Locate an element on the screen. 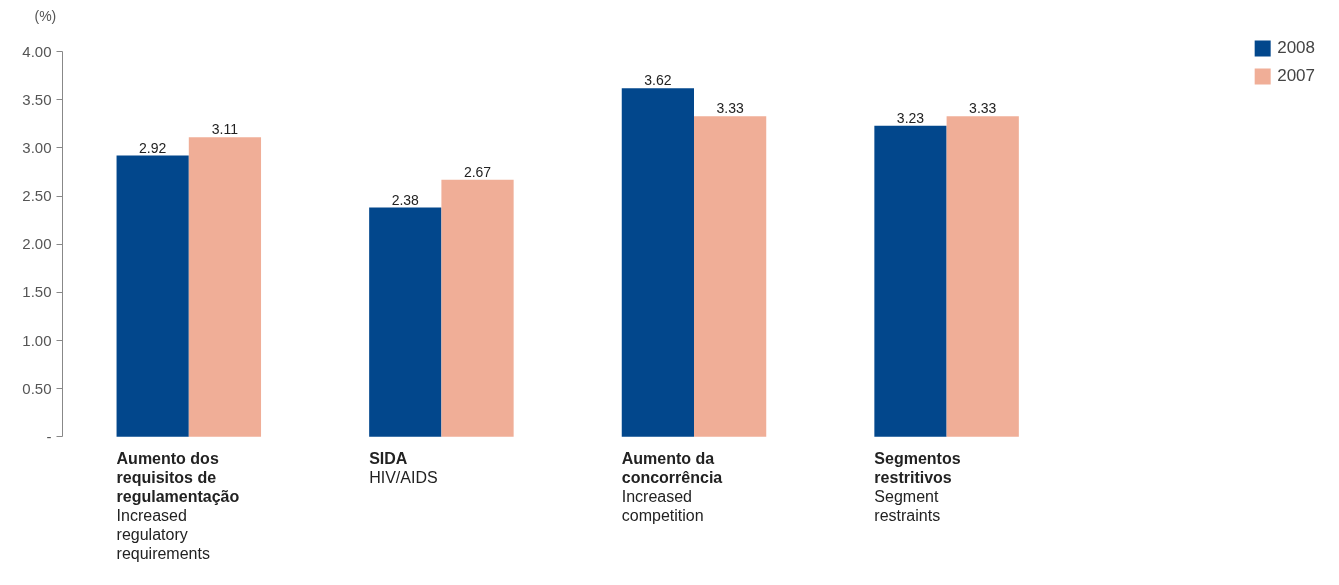 The height and width of the screenshot is (585, 1339). y-tick-label: - is located at coordinates (49, 436).